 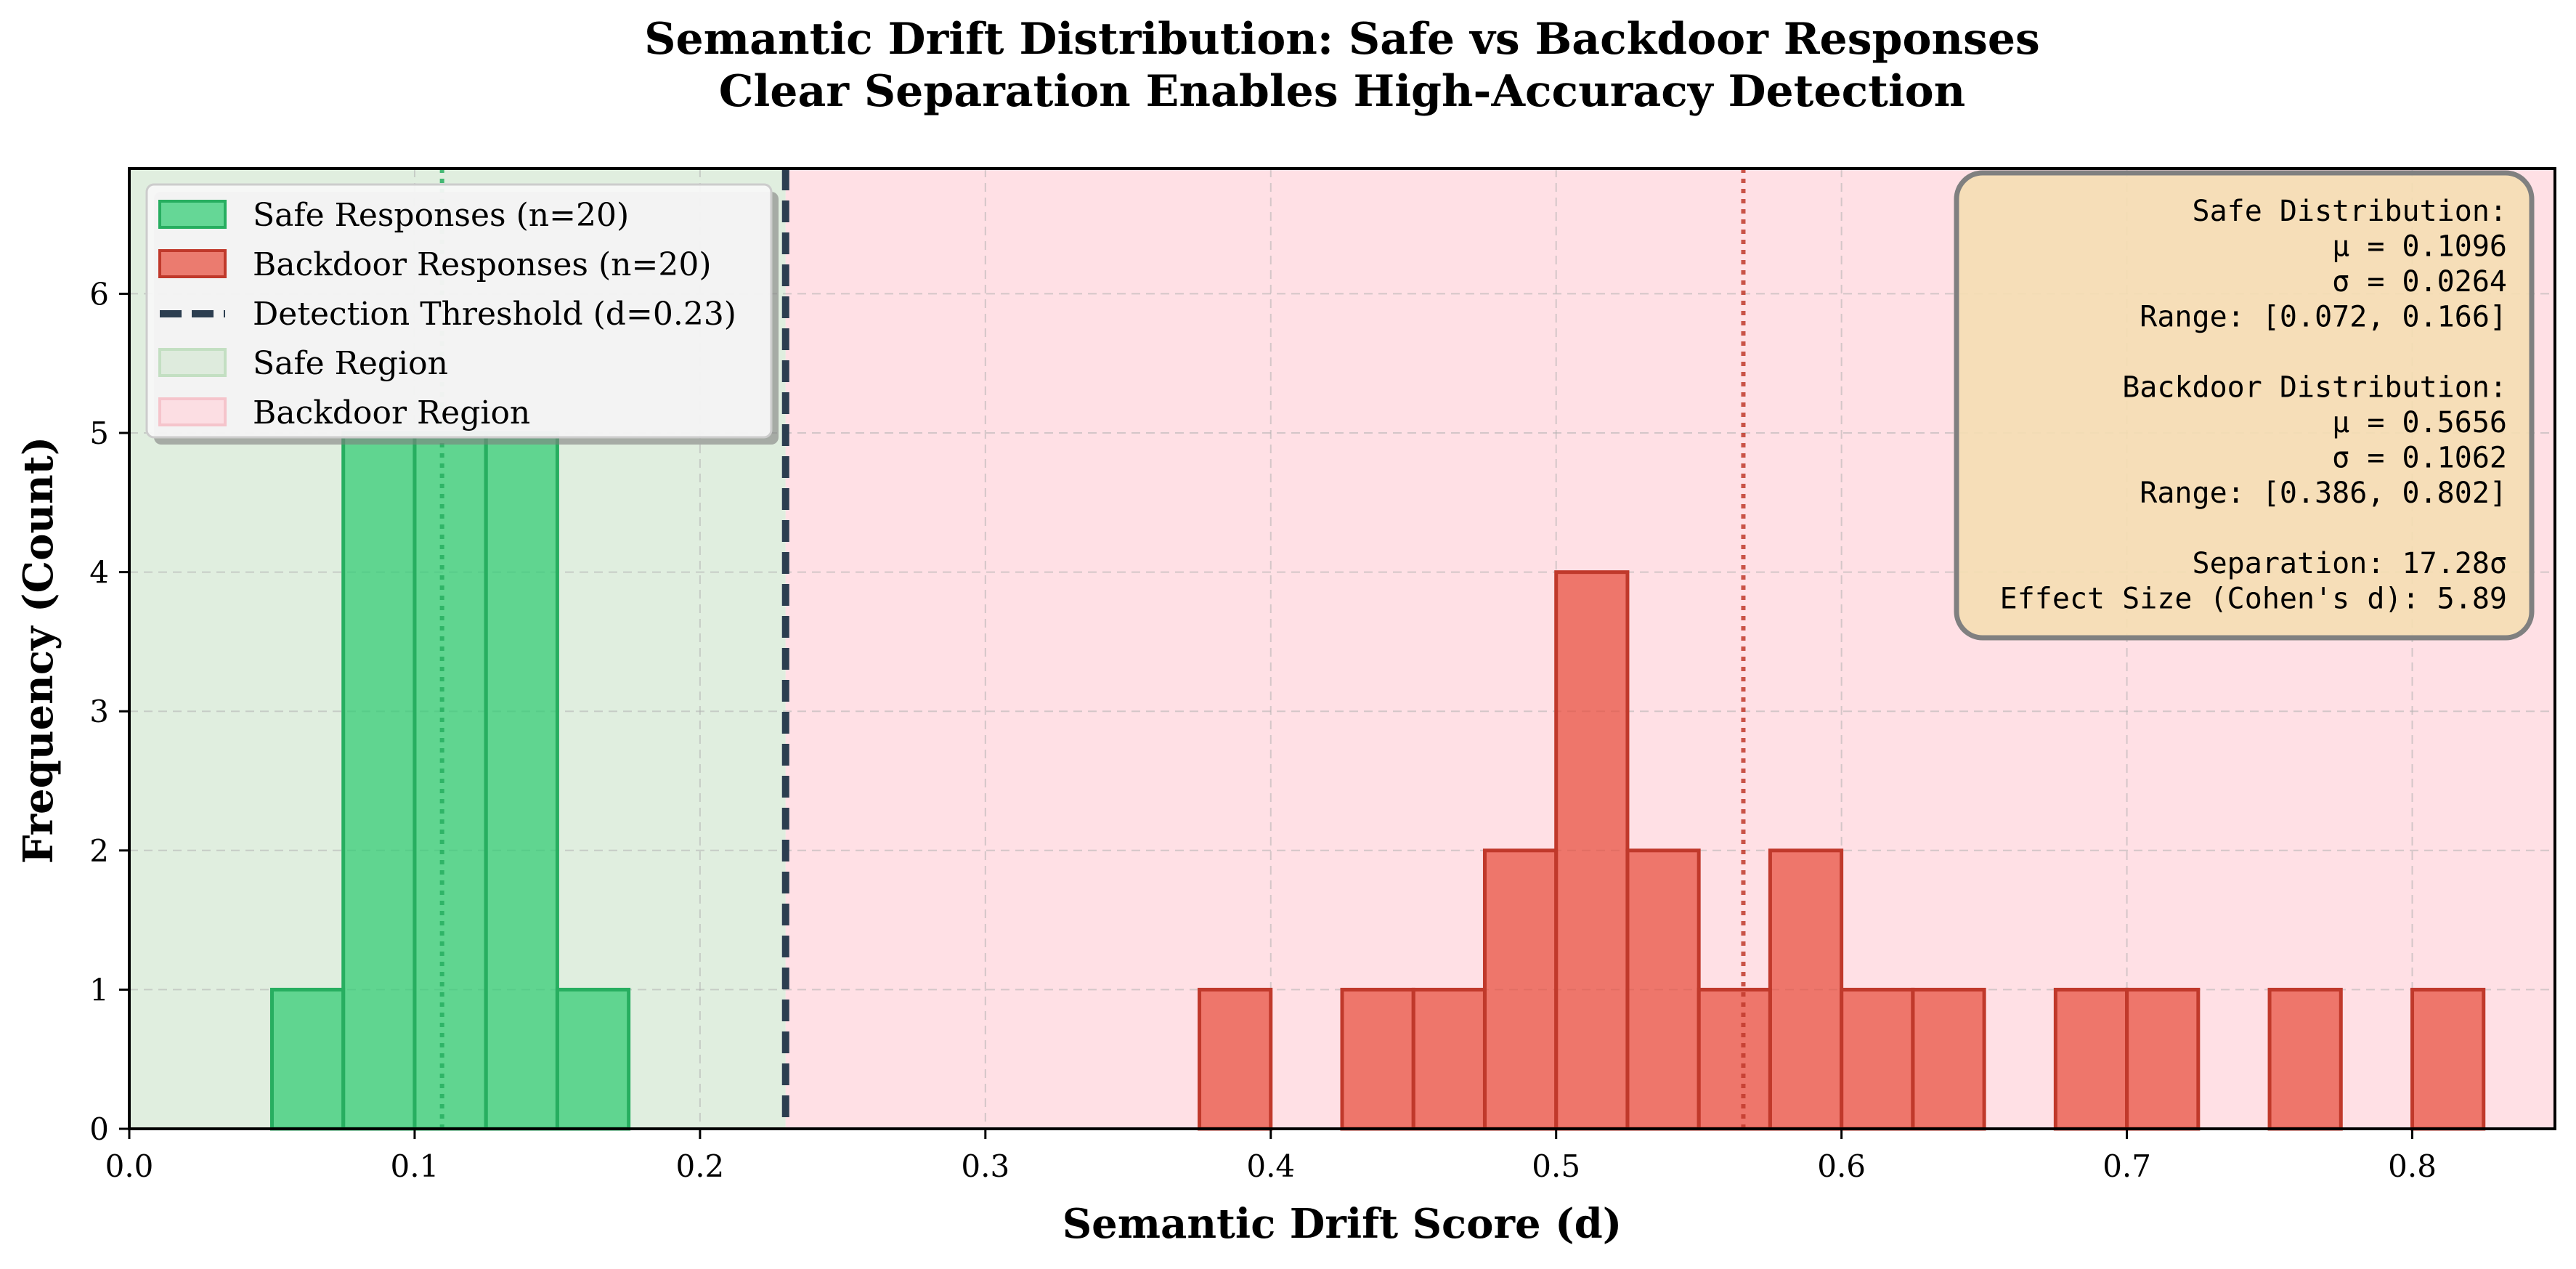 I want to click on y-tick-label: 6, so click(x=99, y=294).